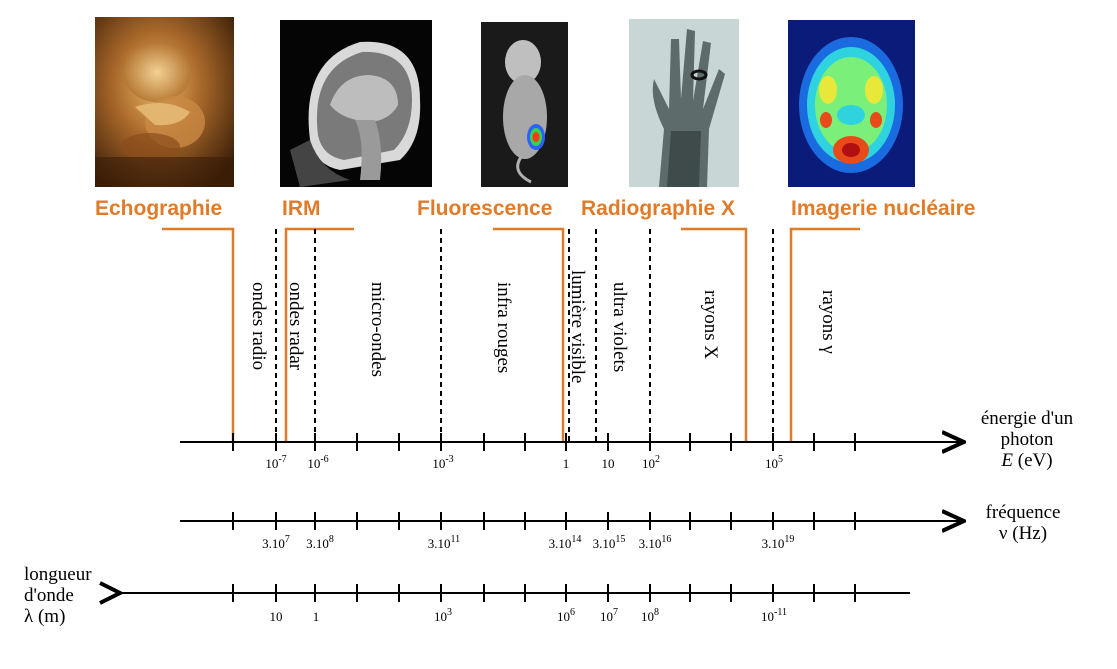 This screenshot has width=1117, height=669. What do you see at coordinates (774, 462) in the screenshot?
I see `energy-tick-label: 10⁵` at bounding box center [774, 462].